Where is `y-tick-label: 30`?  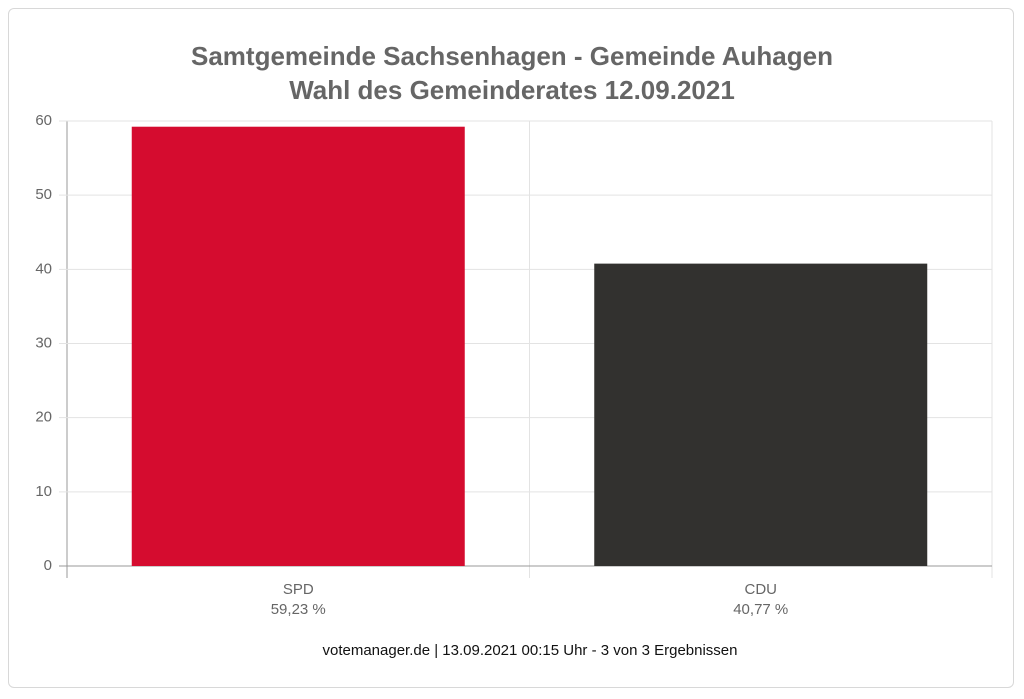 y-tick-label: 30 is located at coordinates (43, 342).